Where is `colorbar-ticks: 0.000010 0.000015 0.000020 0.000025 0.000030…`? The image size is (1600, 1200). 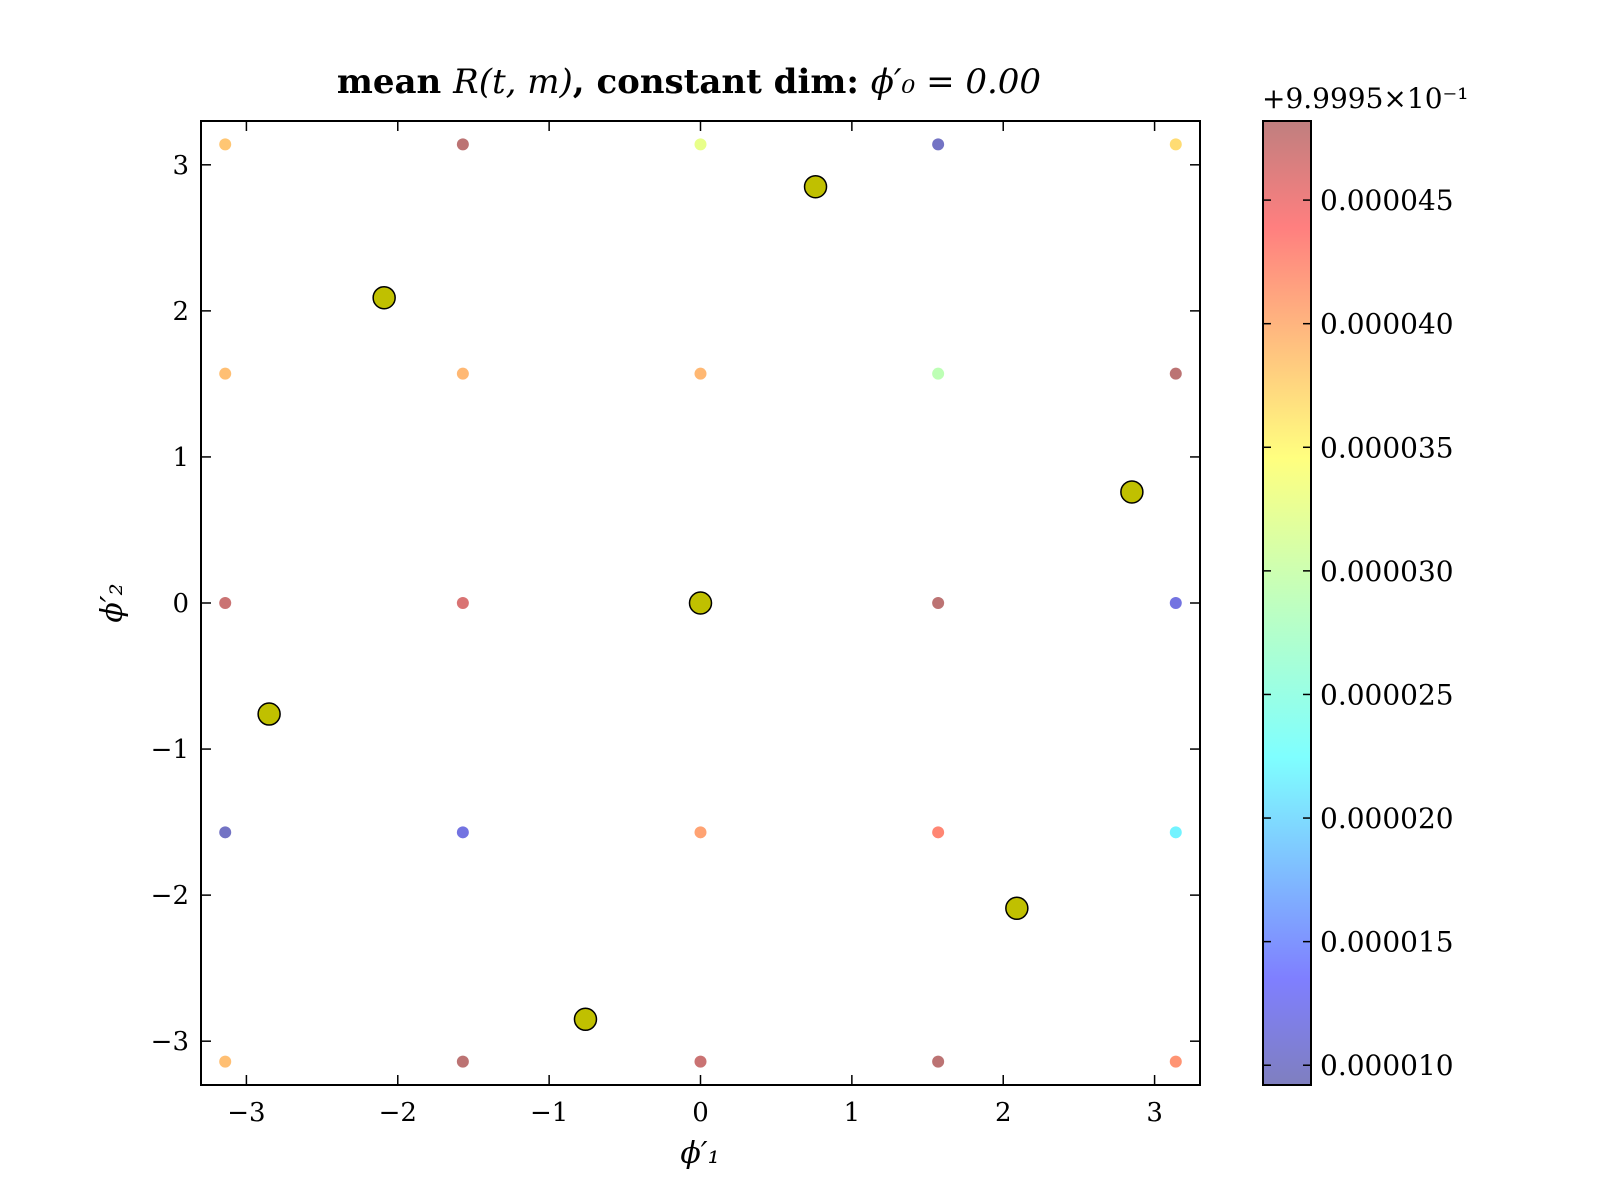 colorbar-ticks: 0.000010 0.000015 0.000020 0.000025 0.000030… is located at coordinates (1358, 633).